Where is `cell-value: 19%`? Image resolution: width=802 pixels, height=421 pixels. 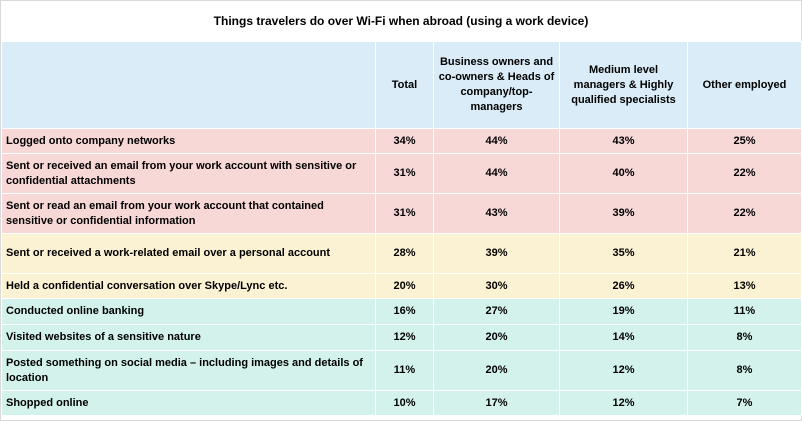
cell-value: 19% is located at coordinates (623, 311).